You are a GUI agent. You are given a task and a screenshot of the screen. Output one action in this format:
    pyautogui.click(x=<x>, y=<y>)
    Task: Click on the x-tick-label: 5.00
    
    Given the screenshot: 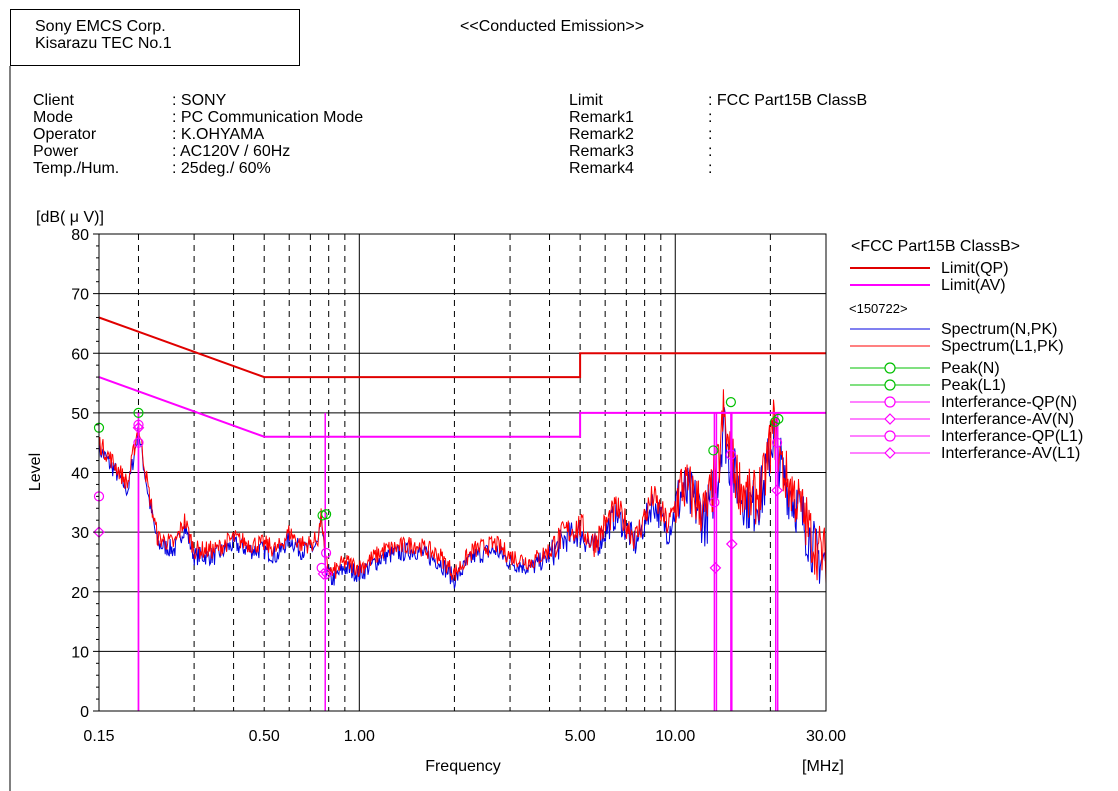 What is the action you would take?
    pyautogui.click(x=580, y=736)
    